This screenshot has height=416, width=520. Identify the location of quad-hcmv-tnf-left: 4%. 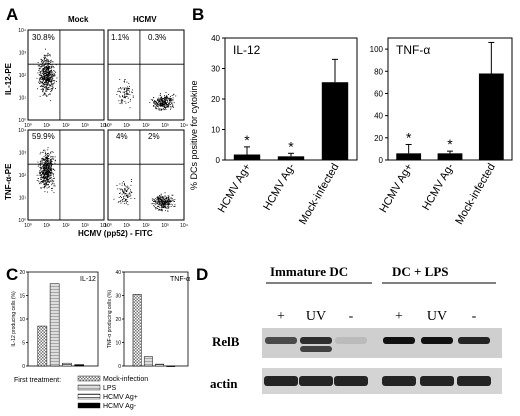
(122, 136).